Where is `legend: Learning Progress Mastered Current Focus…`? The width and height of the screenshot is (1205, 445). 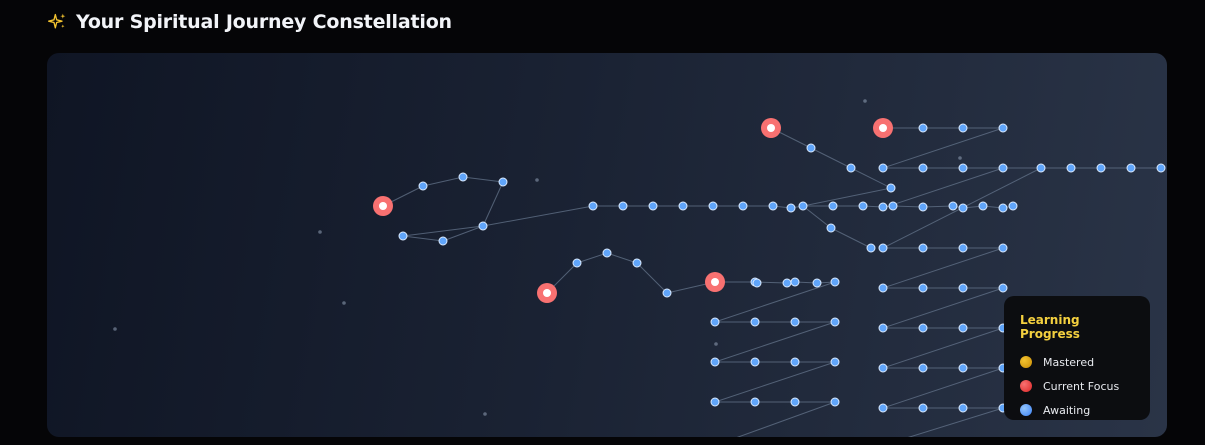 legend: Learning Progress Mastered Current Focus… is located at coordinates (1077, 358).